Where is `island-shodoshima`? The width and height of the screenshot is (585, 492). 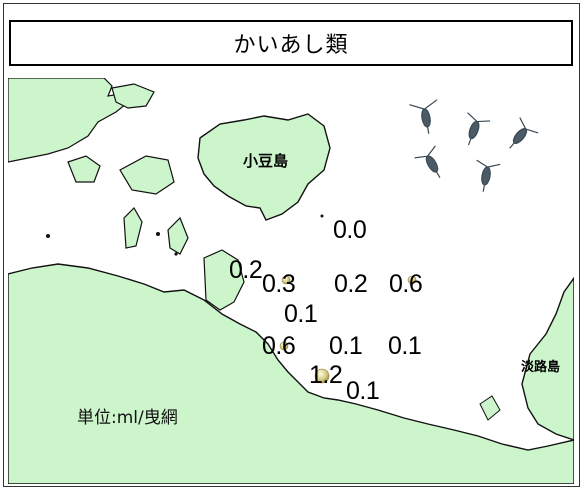 island-shodoshima is located at coordinates (264, 167).